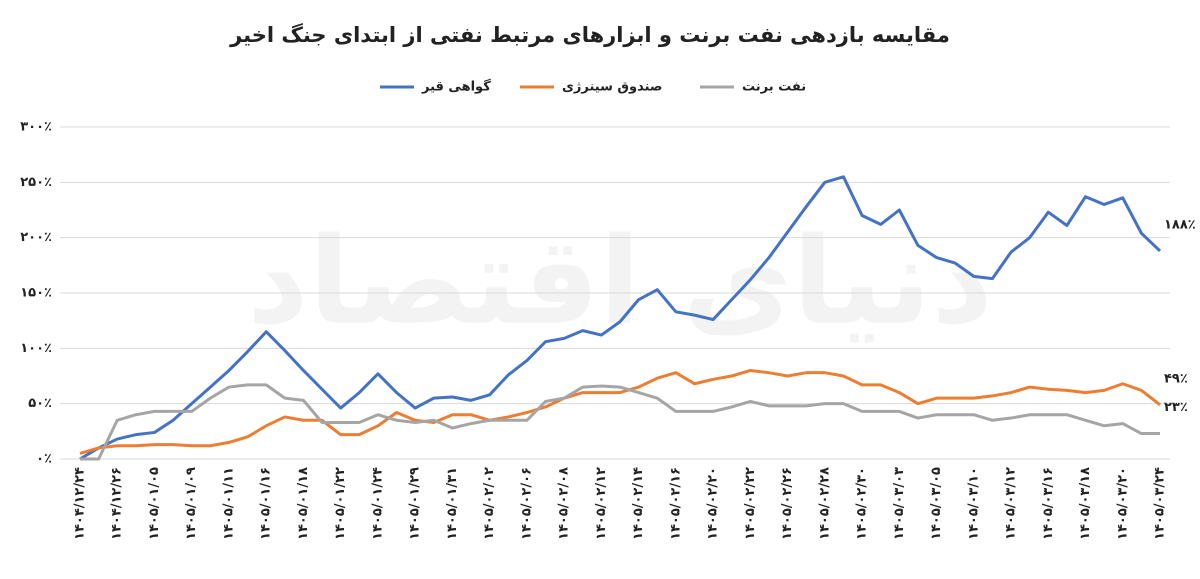 Image resolution: width=1200 pixels, height=579 pixels. I want to click on y-tick-label: ۱۵۰٪, so click(36, 293).